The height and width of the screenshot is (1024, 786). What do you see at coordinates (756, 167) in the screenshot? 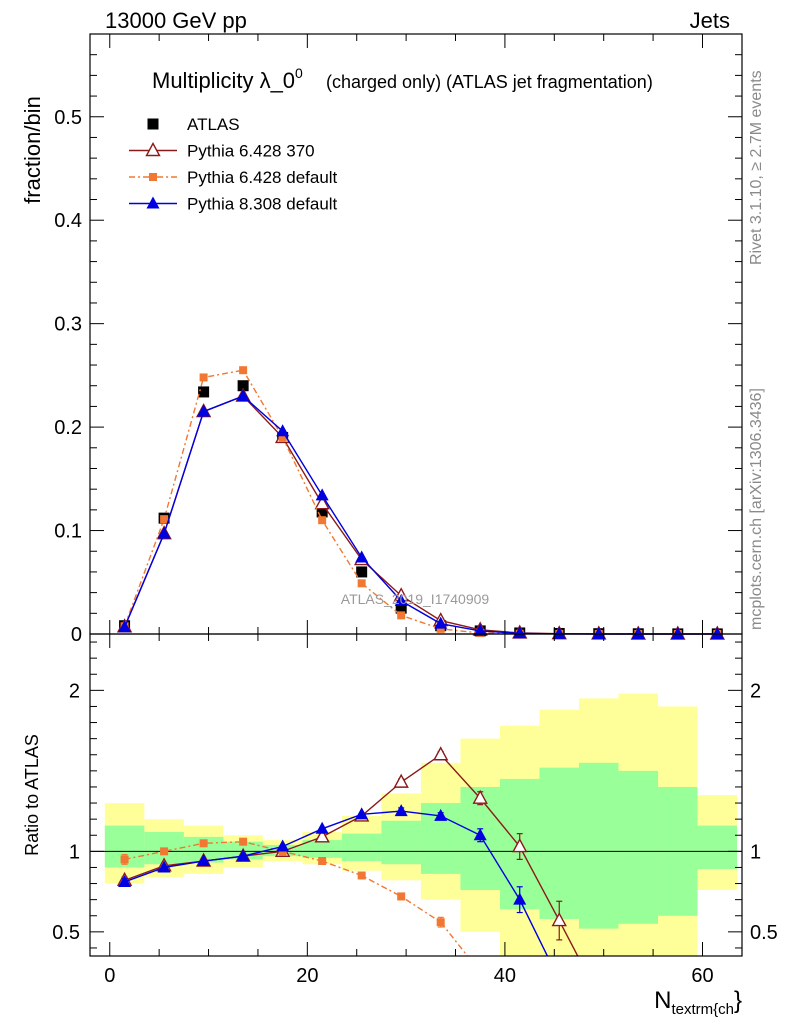
I see `rivet-label: Rivet 3.1.10, ≥ 2.7M events` at bounding box center [756, 167].